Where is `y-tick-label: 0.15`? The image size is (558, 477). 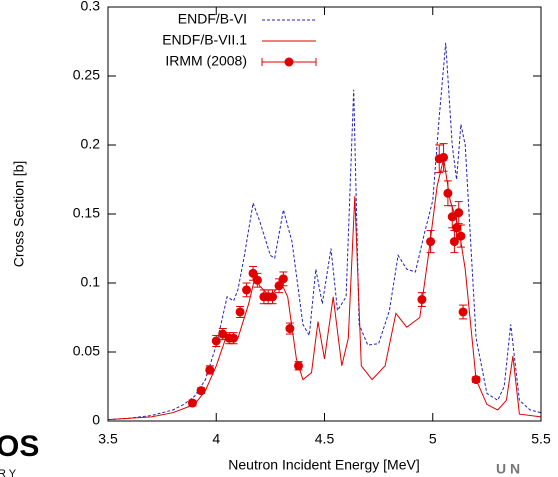 y-tick-label: 0.15 is located at coordinates (86, 213).